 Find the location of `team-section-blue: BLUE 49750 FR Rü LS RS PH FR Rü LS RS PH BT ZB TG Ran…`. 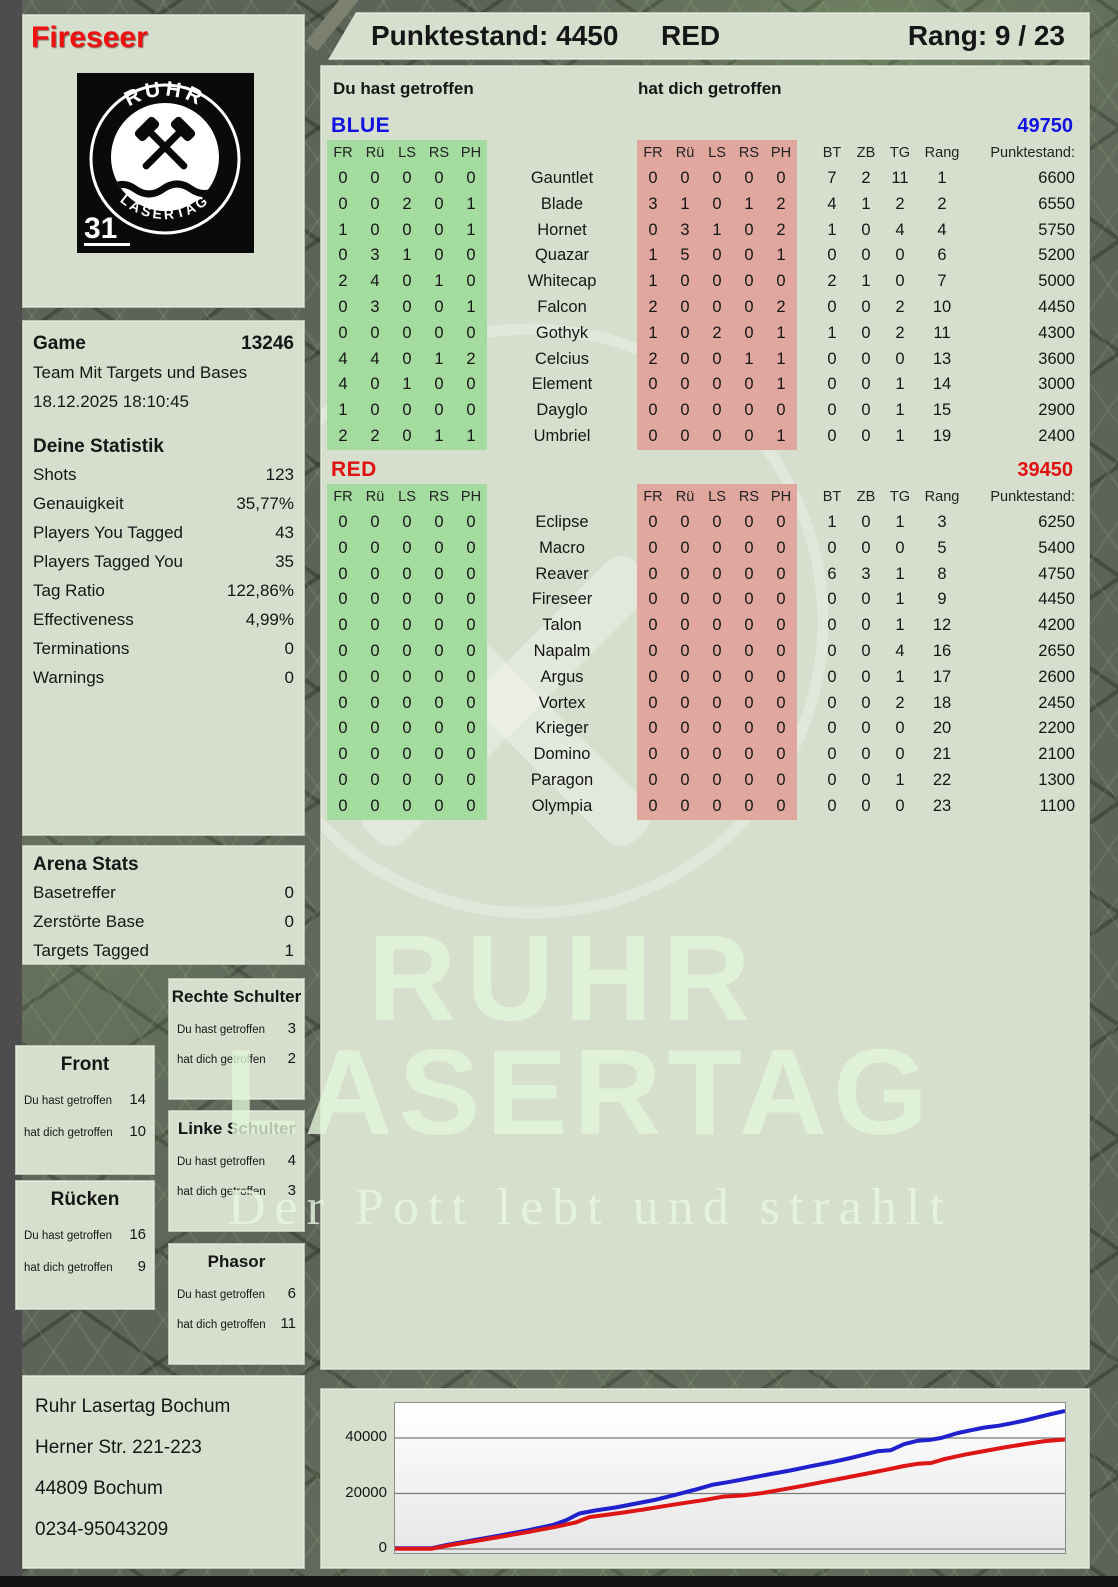

team-section-blue: BLUE 49750 FR Rü LS RS PH FR Rü LS RS PH BT ZB TG Ran… is located at coordinates (703, 281).